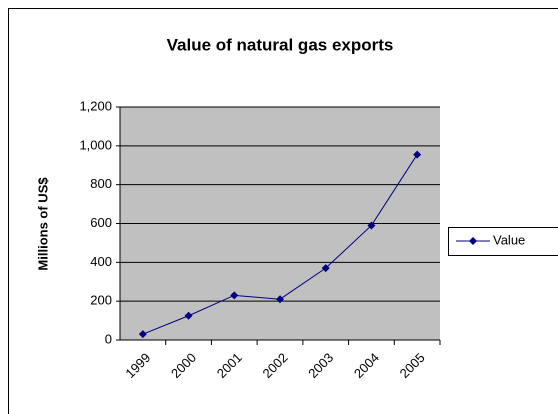 The image size is (558, 414). Describe the element at coordinates (101, 300) in the screenshot. I see `y-tick-label: 200` at that location.